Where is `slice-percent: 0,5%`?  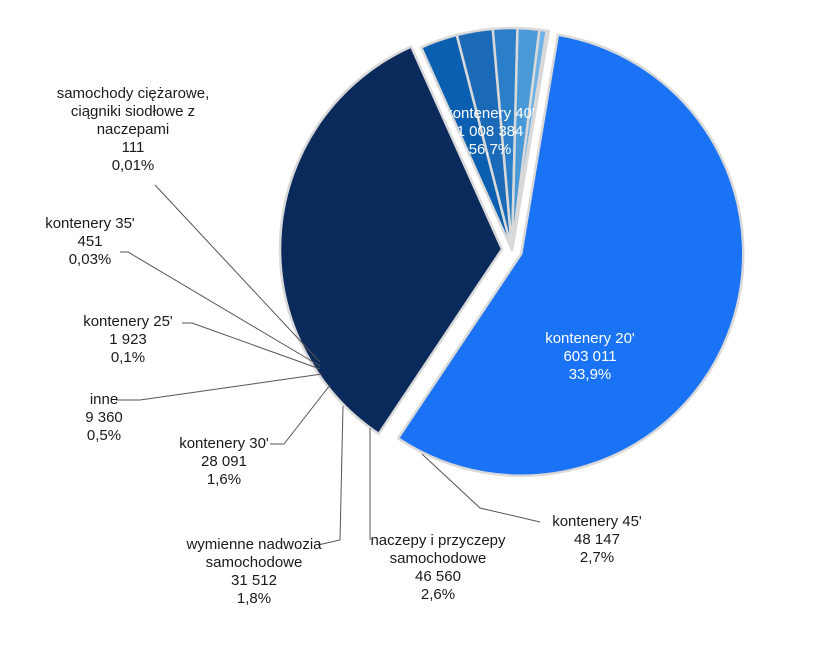 slice-percent: 0,5% is located at coordinates (104, 435).